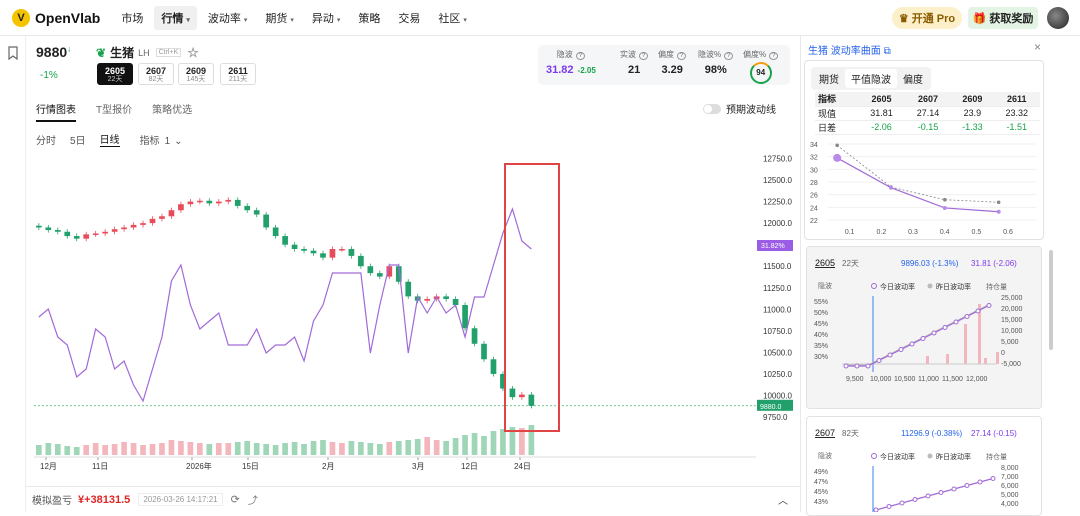 The height and width of the screenshot is (516, 1080). What do you see at coordinates (928, 379) in the screenshot?
I see `smile-x-label: 11,000` at bounding box center [928, 379].